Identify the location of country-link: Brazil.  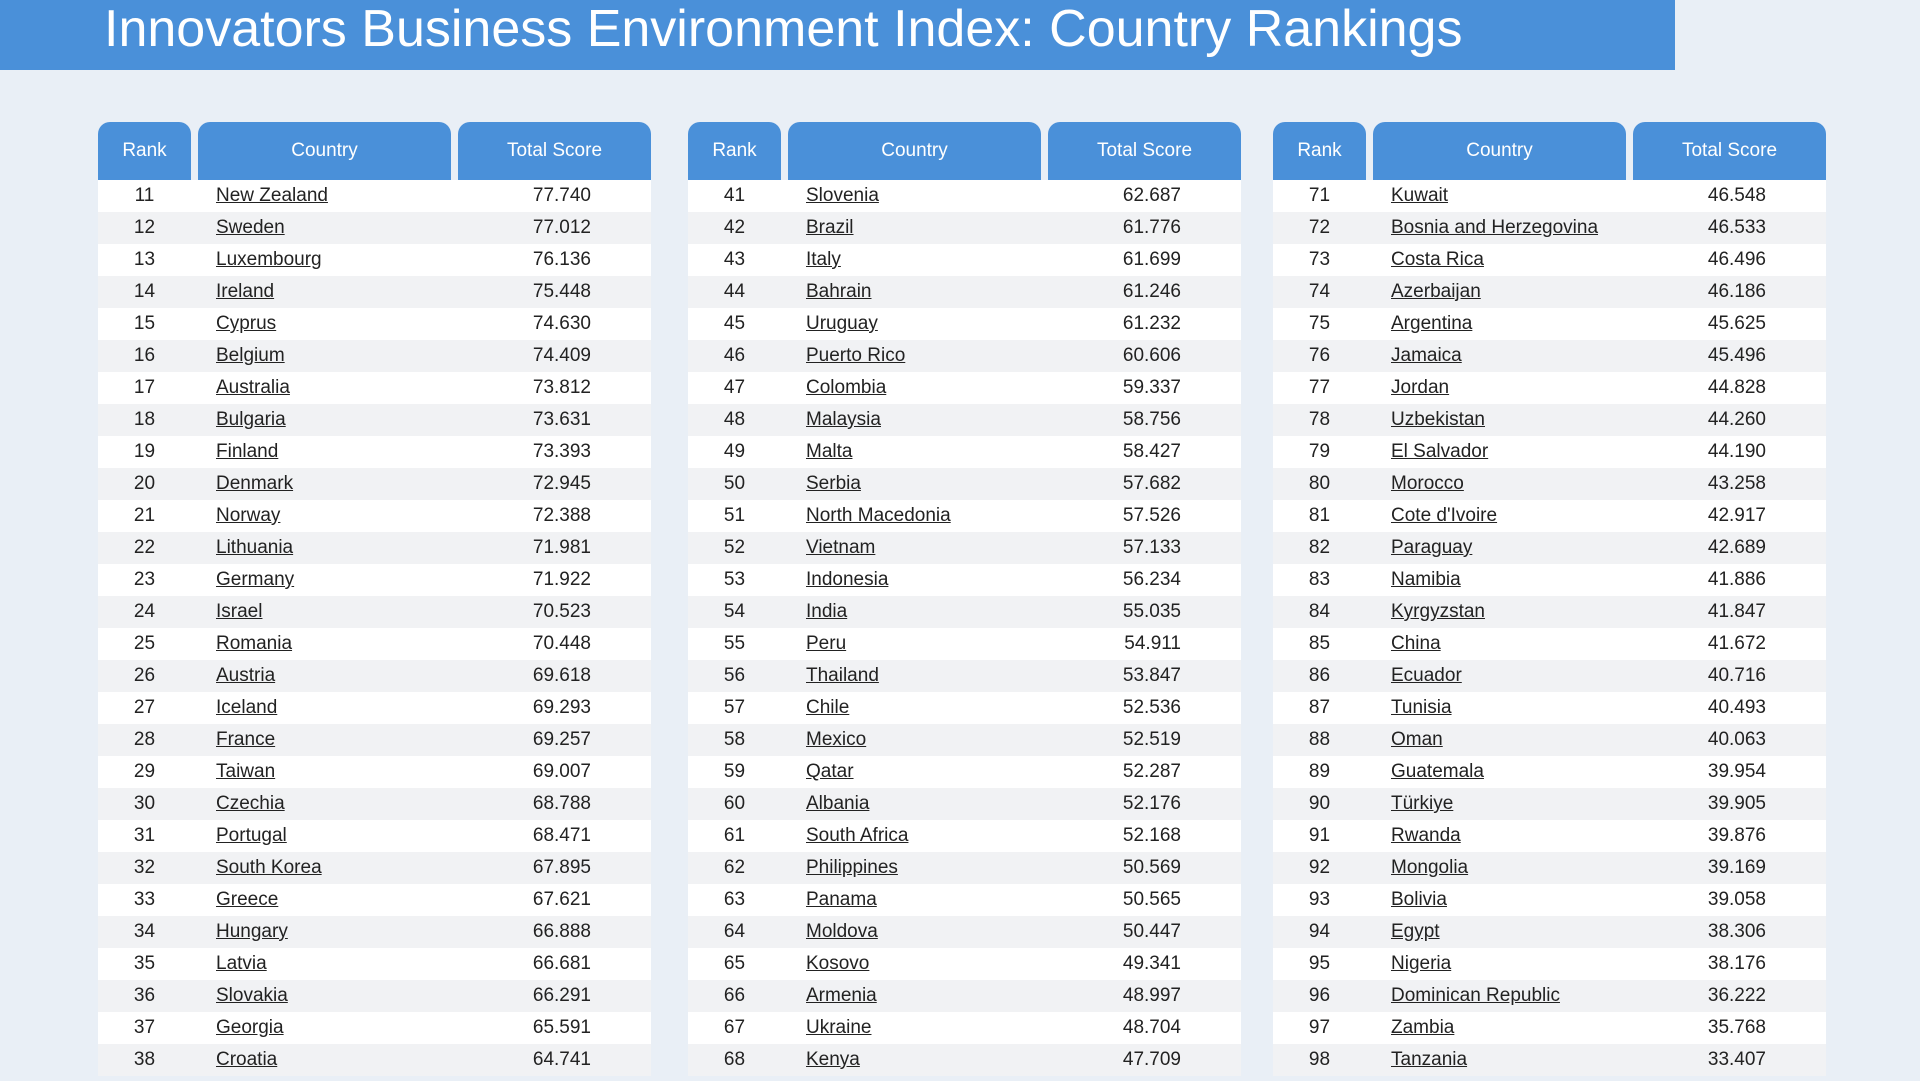
(830, 227).